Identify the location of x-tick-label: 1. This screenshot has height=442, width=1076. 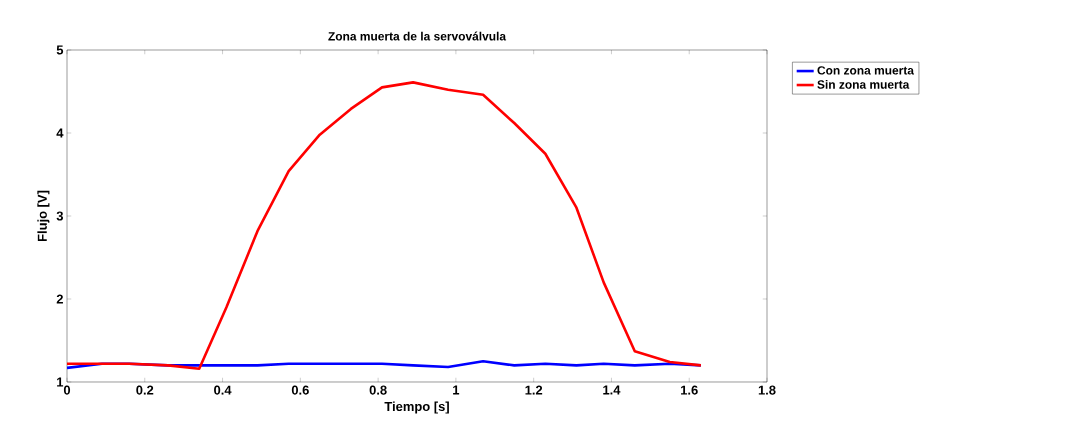
(456, 390).